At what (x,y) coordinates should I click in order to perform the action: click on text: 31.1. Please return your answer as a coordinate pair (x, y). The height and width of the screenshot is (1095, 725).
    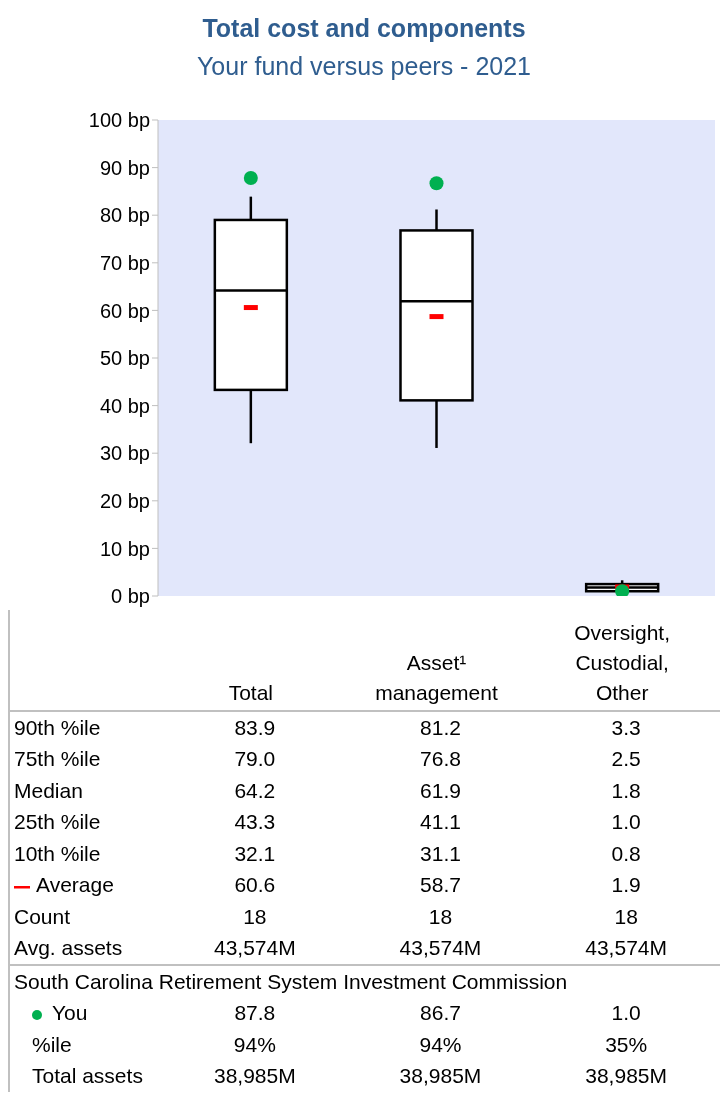
    Looking at the image, I should click on (440, 853).